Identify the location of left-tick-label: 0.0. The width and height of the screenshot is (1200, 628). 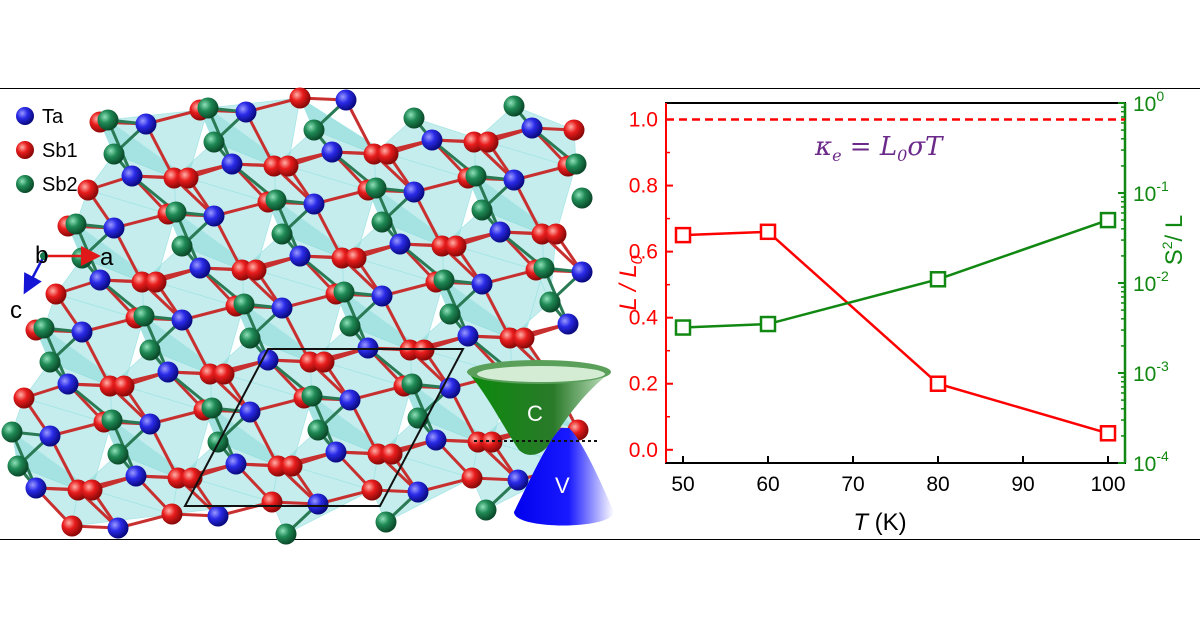
(643, 450).